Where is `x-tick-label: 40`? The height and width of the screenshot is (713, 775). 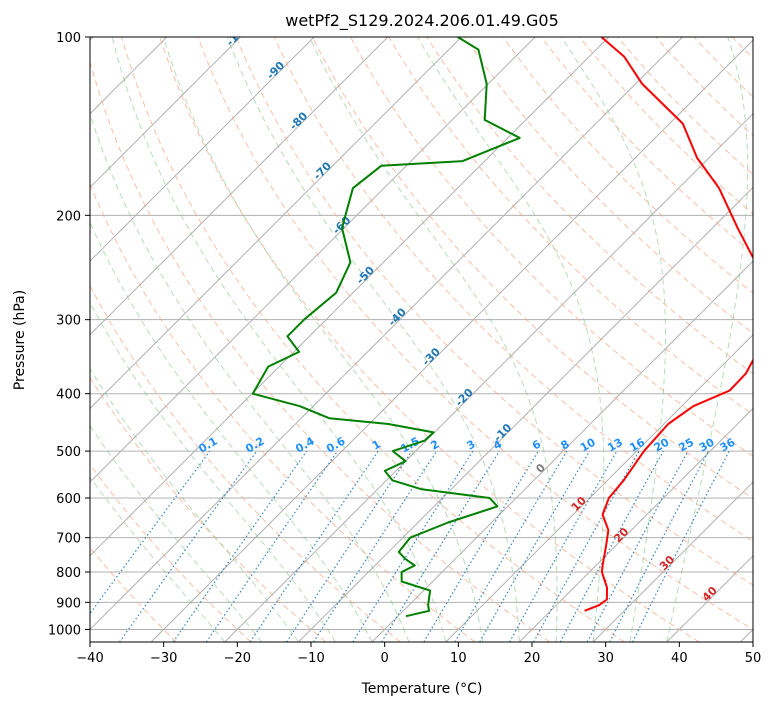 x-tick-label: 40 is located at coordinates (679, 658).